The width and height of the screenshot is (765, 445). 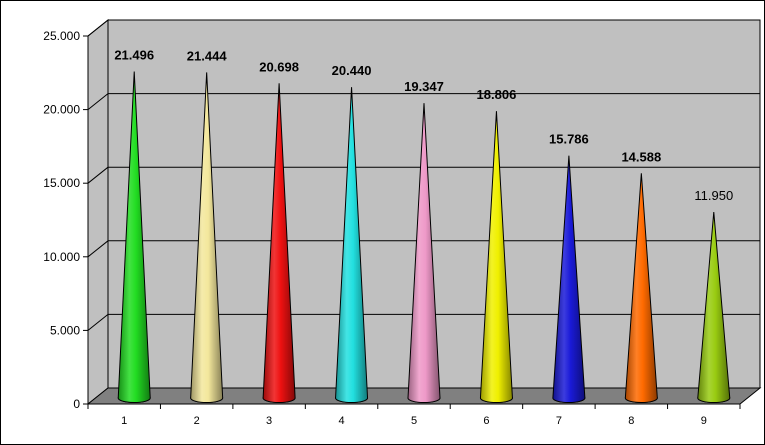 What do you see at coordinates (559, 421) in the screenshot?
I see `x-tick-label: 7` at bounding box center [559, 421].